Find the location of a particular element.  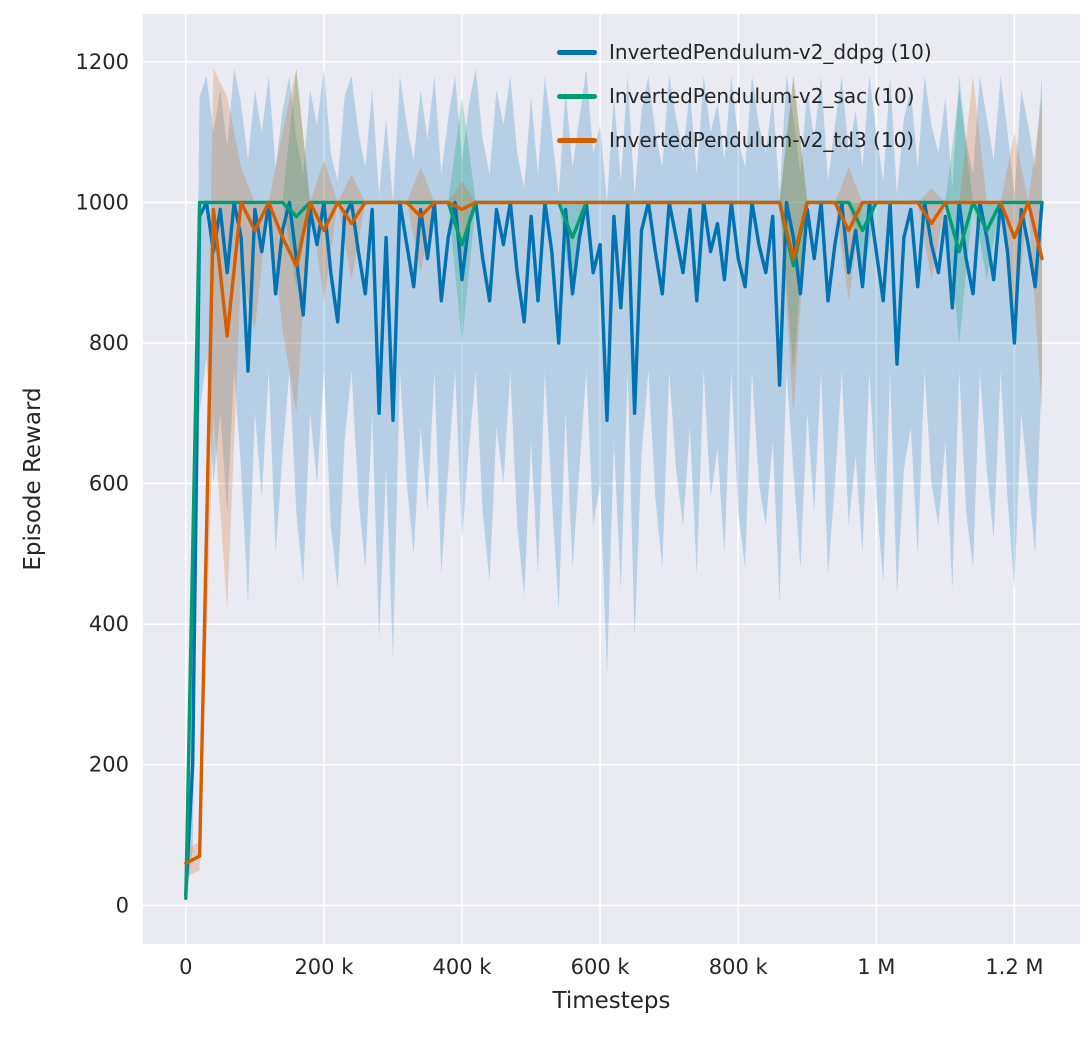

x-tick-label: 200 k is located at coordinates (324, 967).